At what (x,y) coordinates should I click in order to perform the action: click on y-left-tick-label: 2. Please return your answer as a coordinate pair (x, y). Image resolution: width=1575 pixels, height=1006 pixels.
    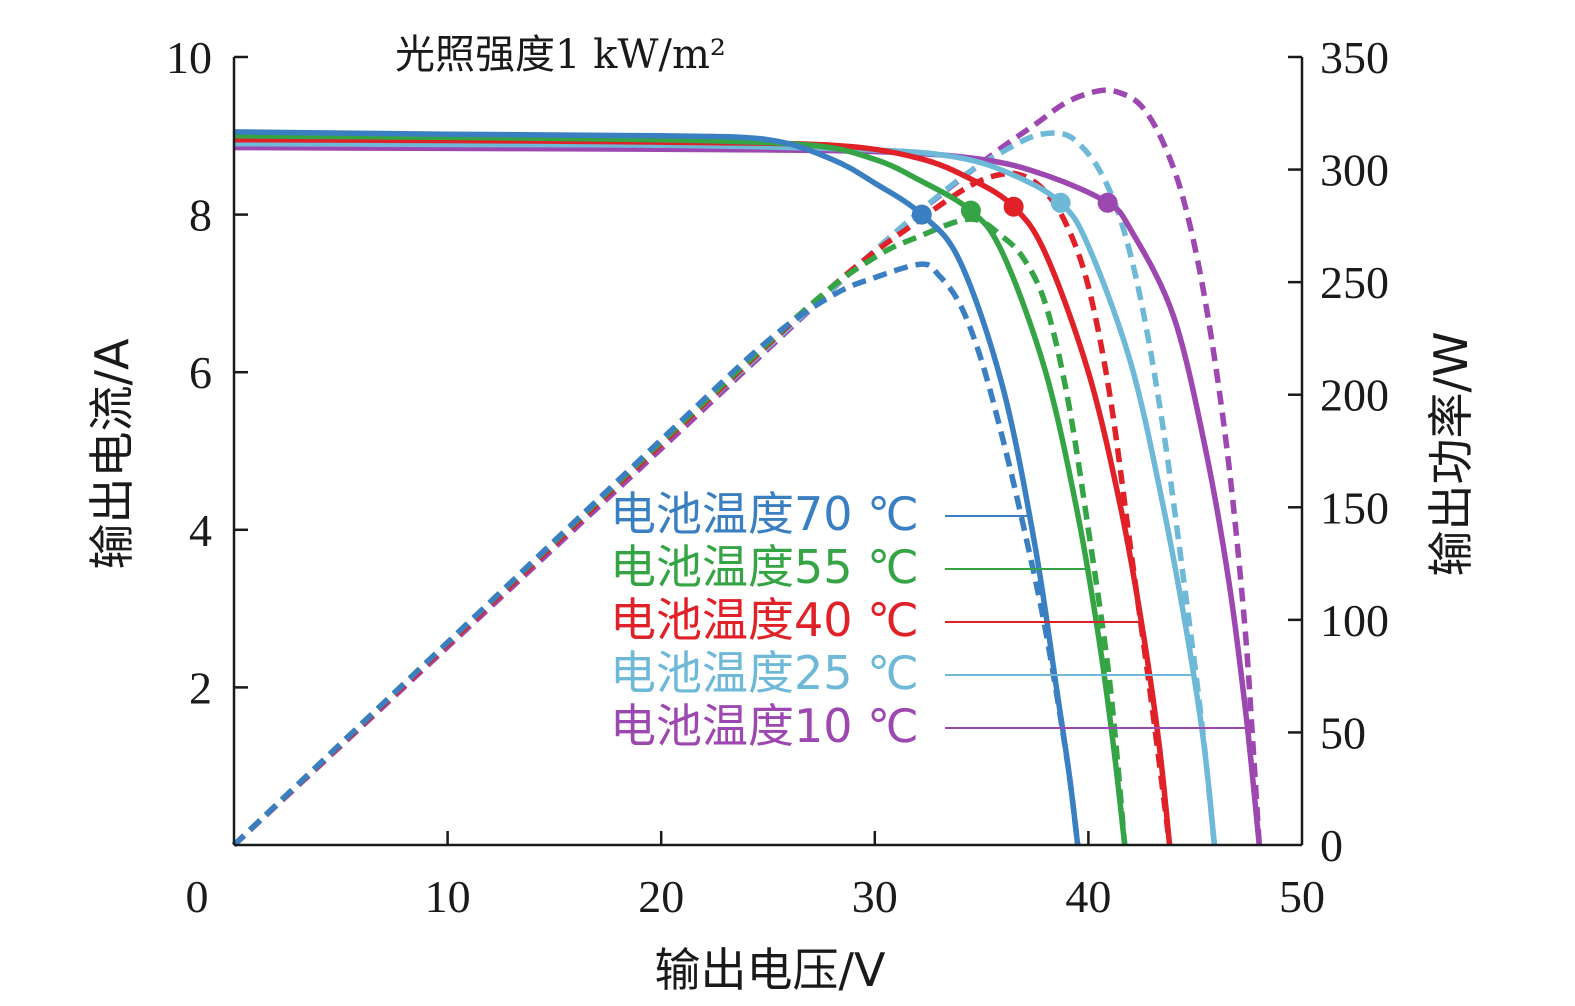
    Looking at the image, I should click on (200, 687).